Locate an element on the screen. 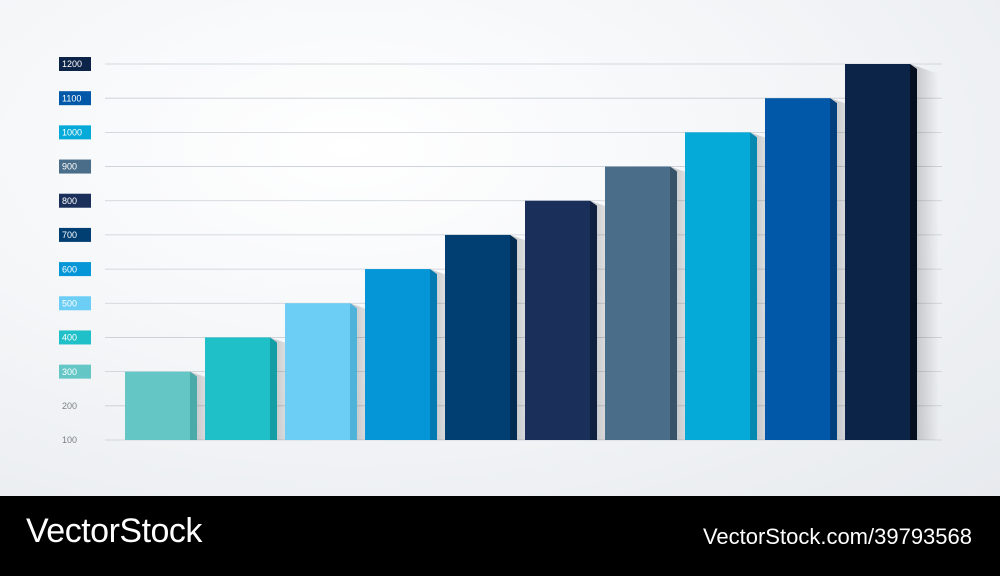 This screenshot has width=1000, height=576. y-tick-label: 800 is located at coordinates (69, 201).